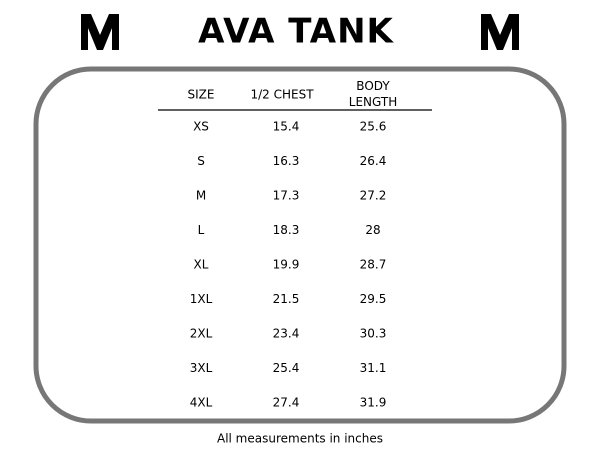 The image size is (600, 464). I want to click on measure-cell: 31.1, so click(373, 368).